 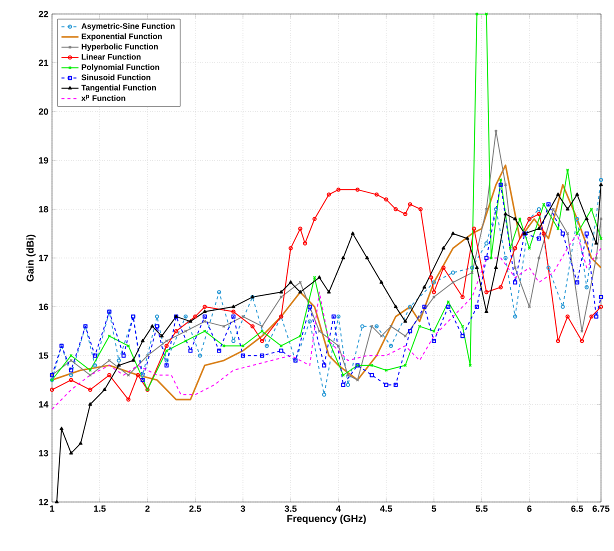 I want to click on y-tick-label: 17, so click(x=43, y=258).